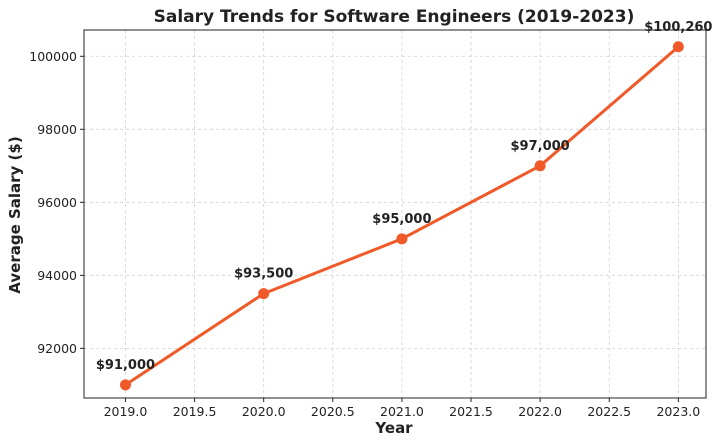  Describe the element at coordinates (471, 411) in the screenshot. I see `x-tick-label: 2021.5` at that location.